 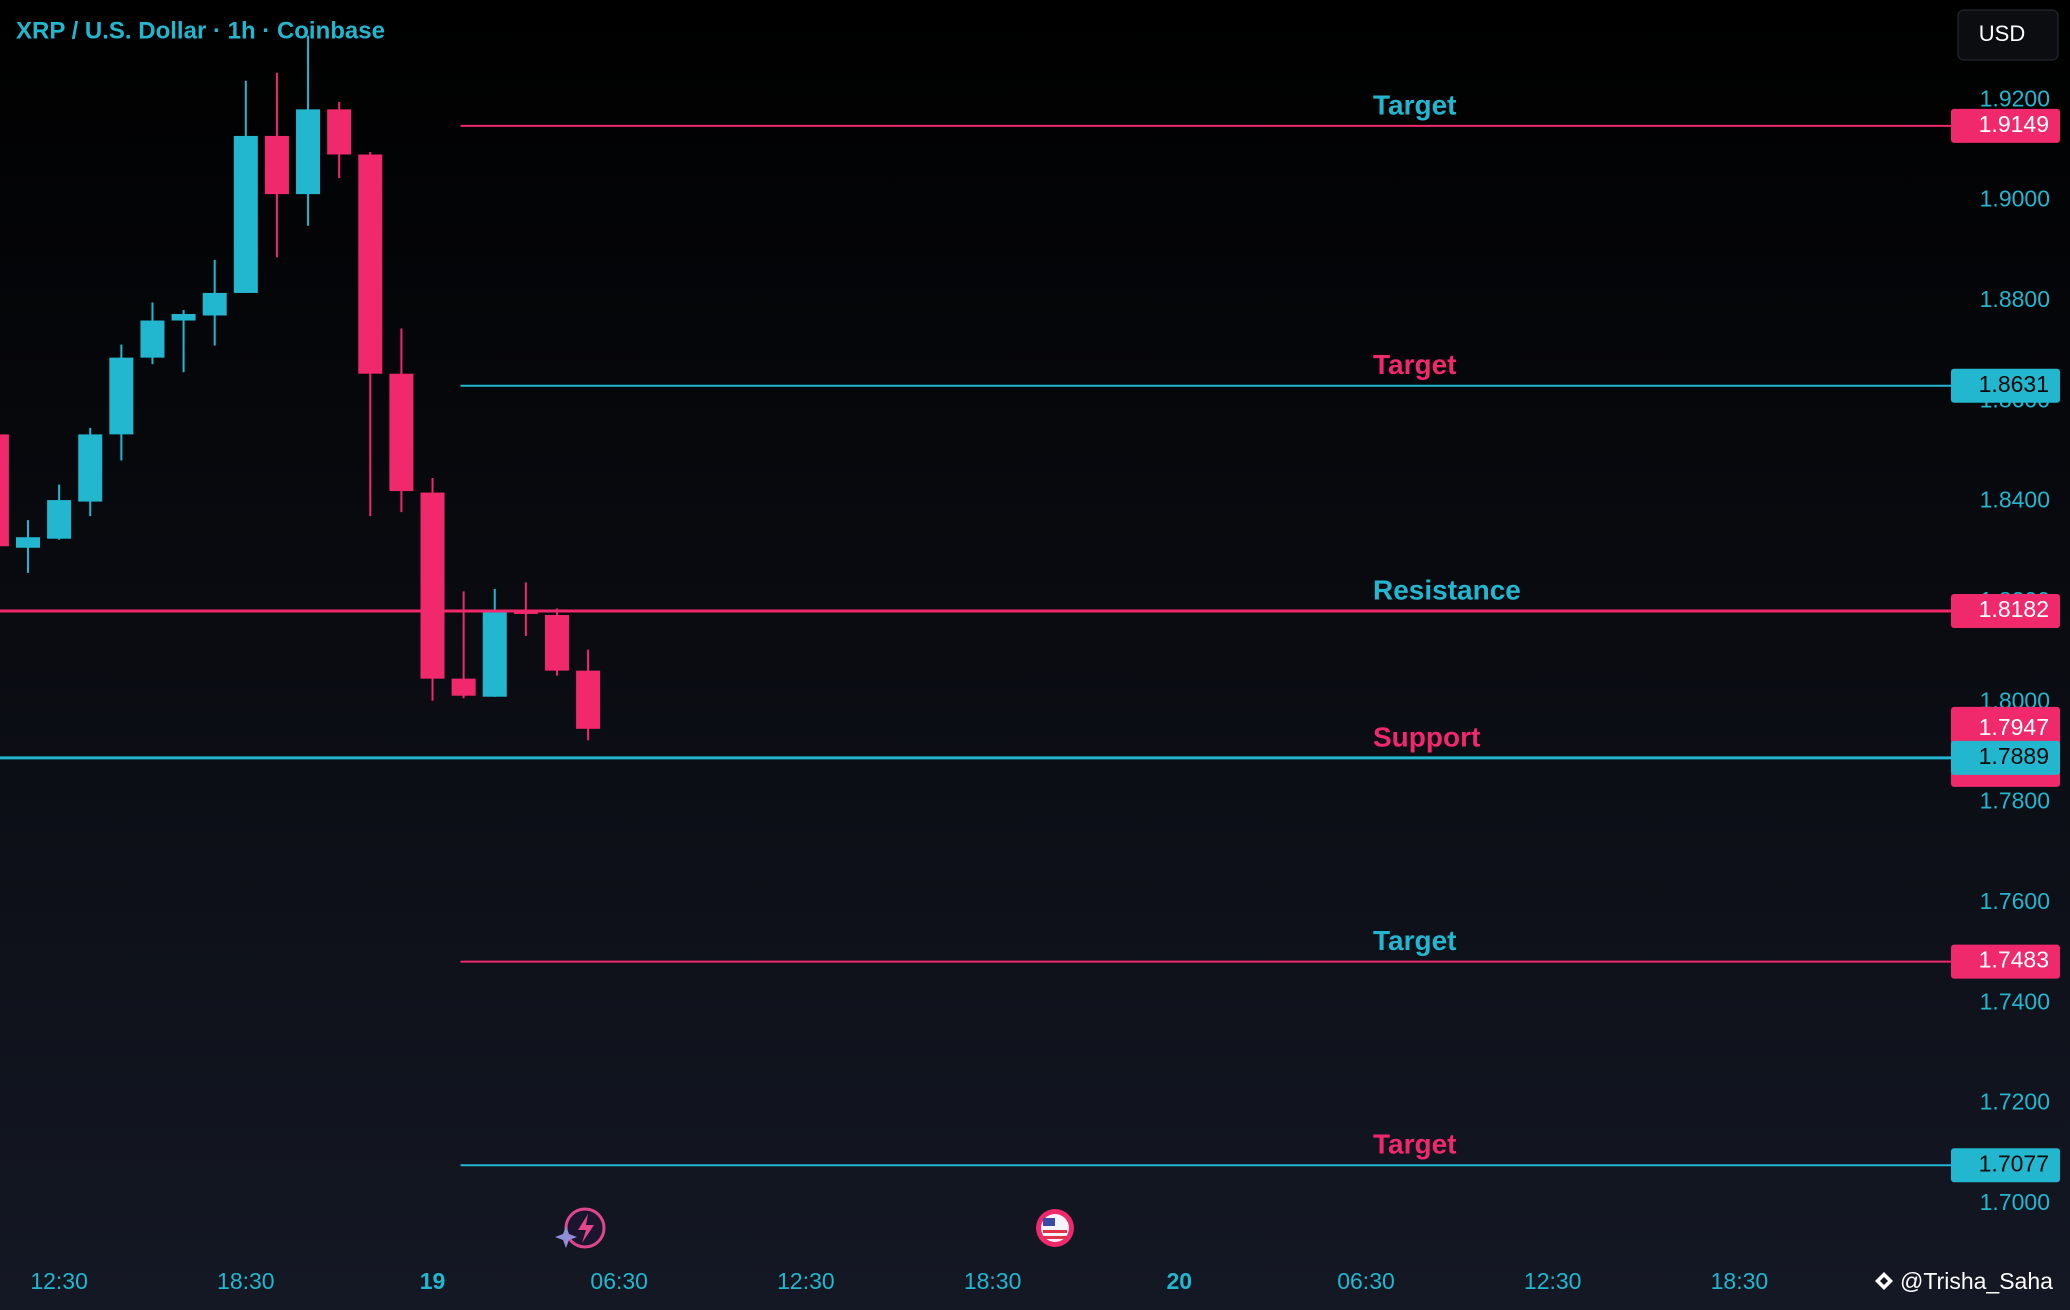 I want to click on y-tick-label: 1.9000, so click(x=2015, y=199).